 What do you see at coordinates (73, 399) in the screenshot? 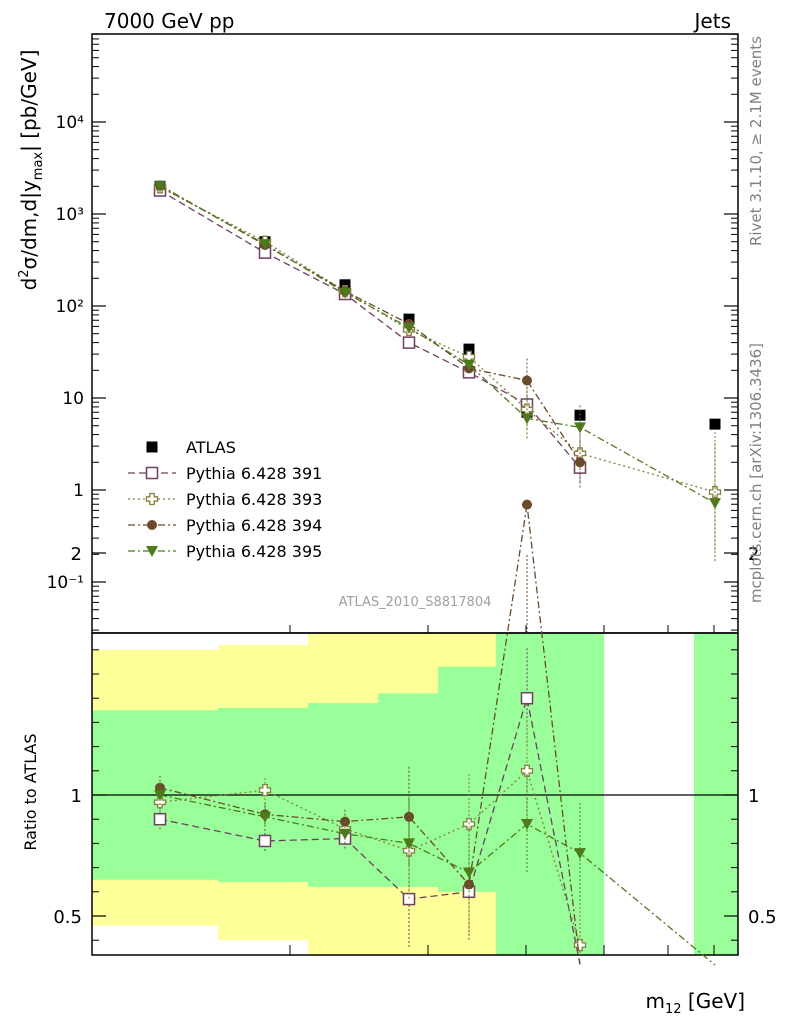
I see `y-tick-label: 10` at bounding box center [73, 399].